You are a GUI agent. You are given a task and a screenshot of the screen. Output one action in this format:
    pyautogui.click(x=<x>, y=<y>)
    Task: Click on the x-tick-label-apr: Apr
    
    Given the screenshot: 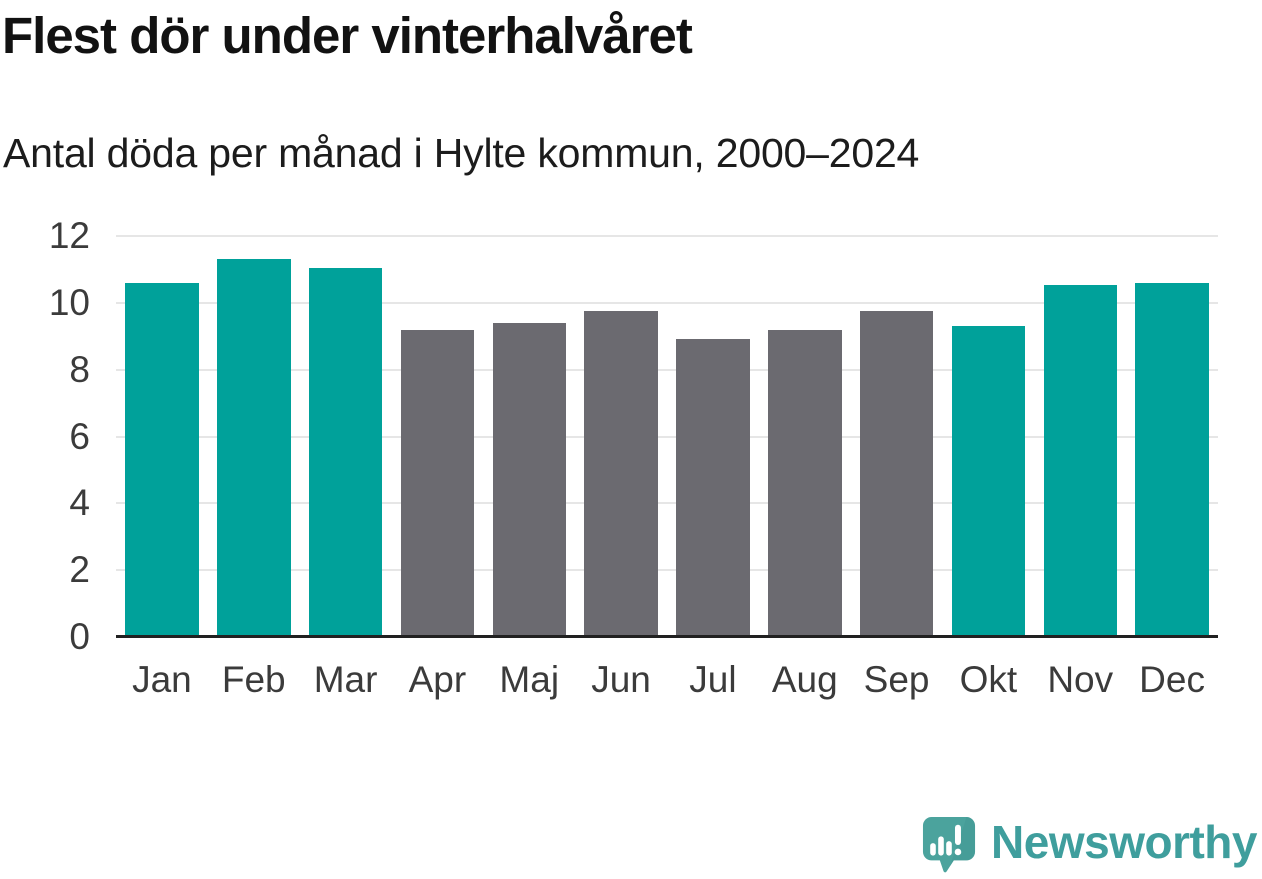 What is the action you would take?
    pyautogui.click(x=437, y=679)
    